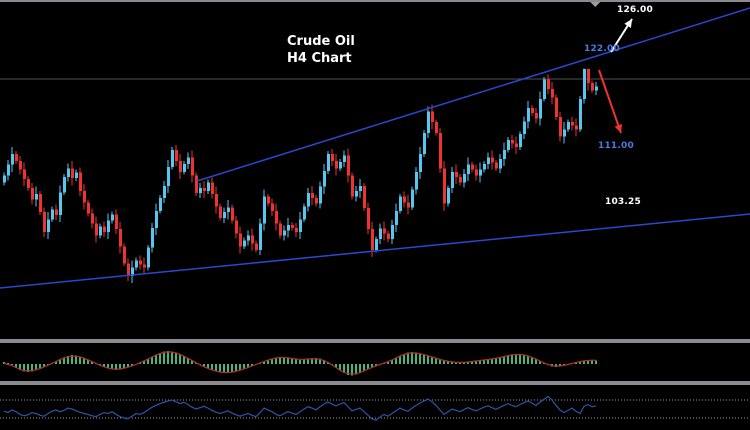 This screenshot has width=750, height=430. Describe the element at coordinates (300, 363) in the screenshot. I see `histogram-indicator-layer` at that location.